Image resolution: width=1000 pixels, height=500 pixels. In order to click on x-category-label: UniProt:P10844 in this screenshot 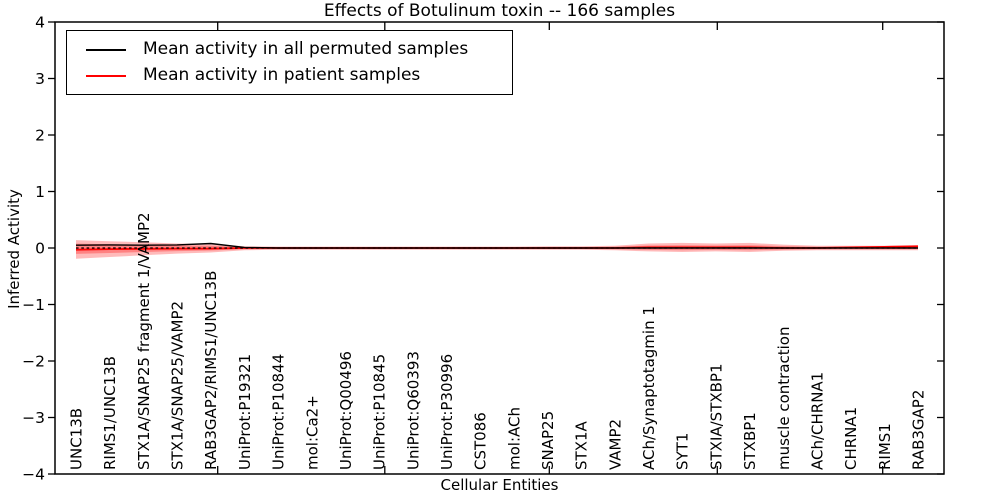, I will do `click(279, 412)`.